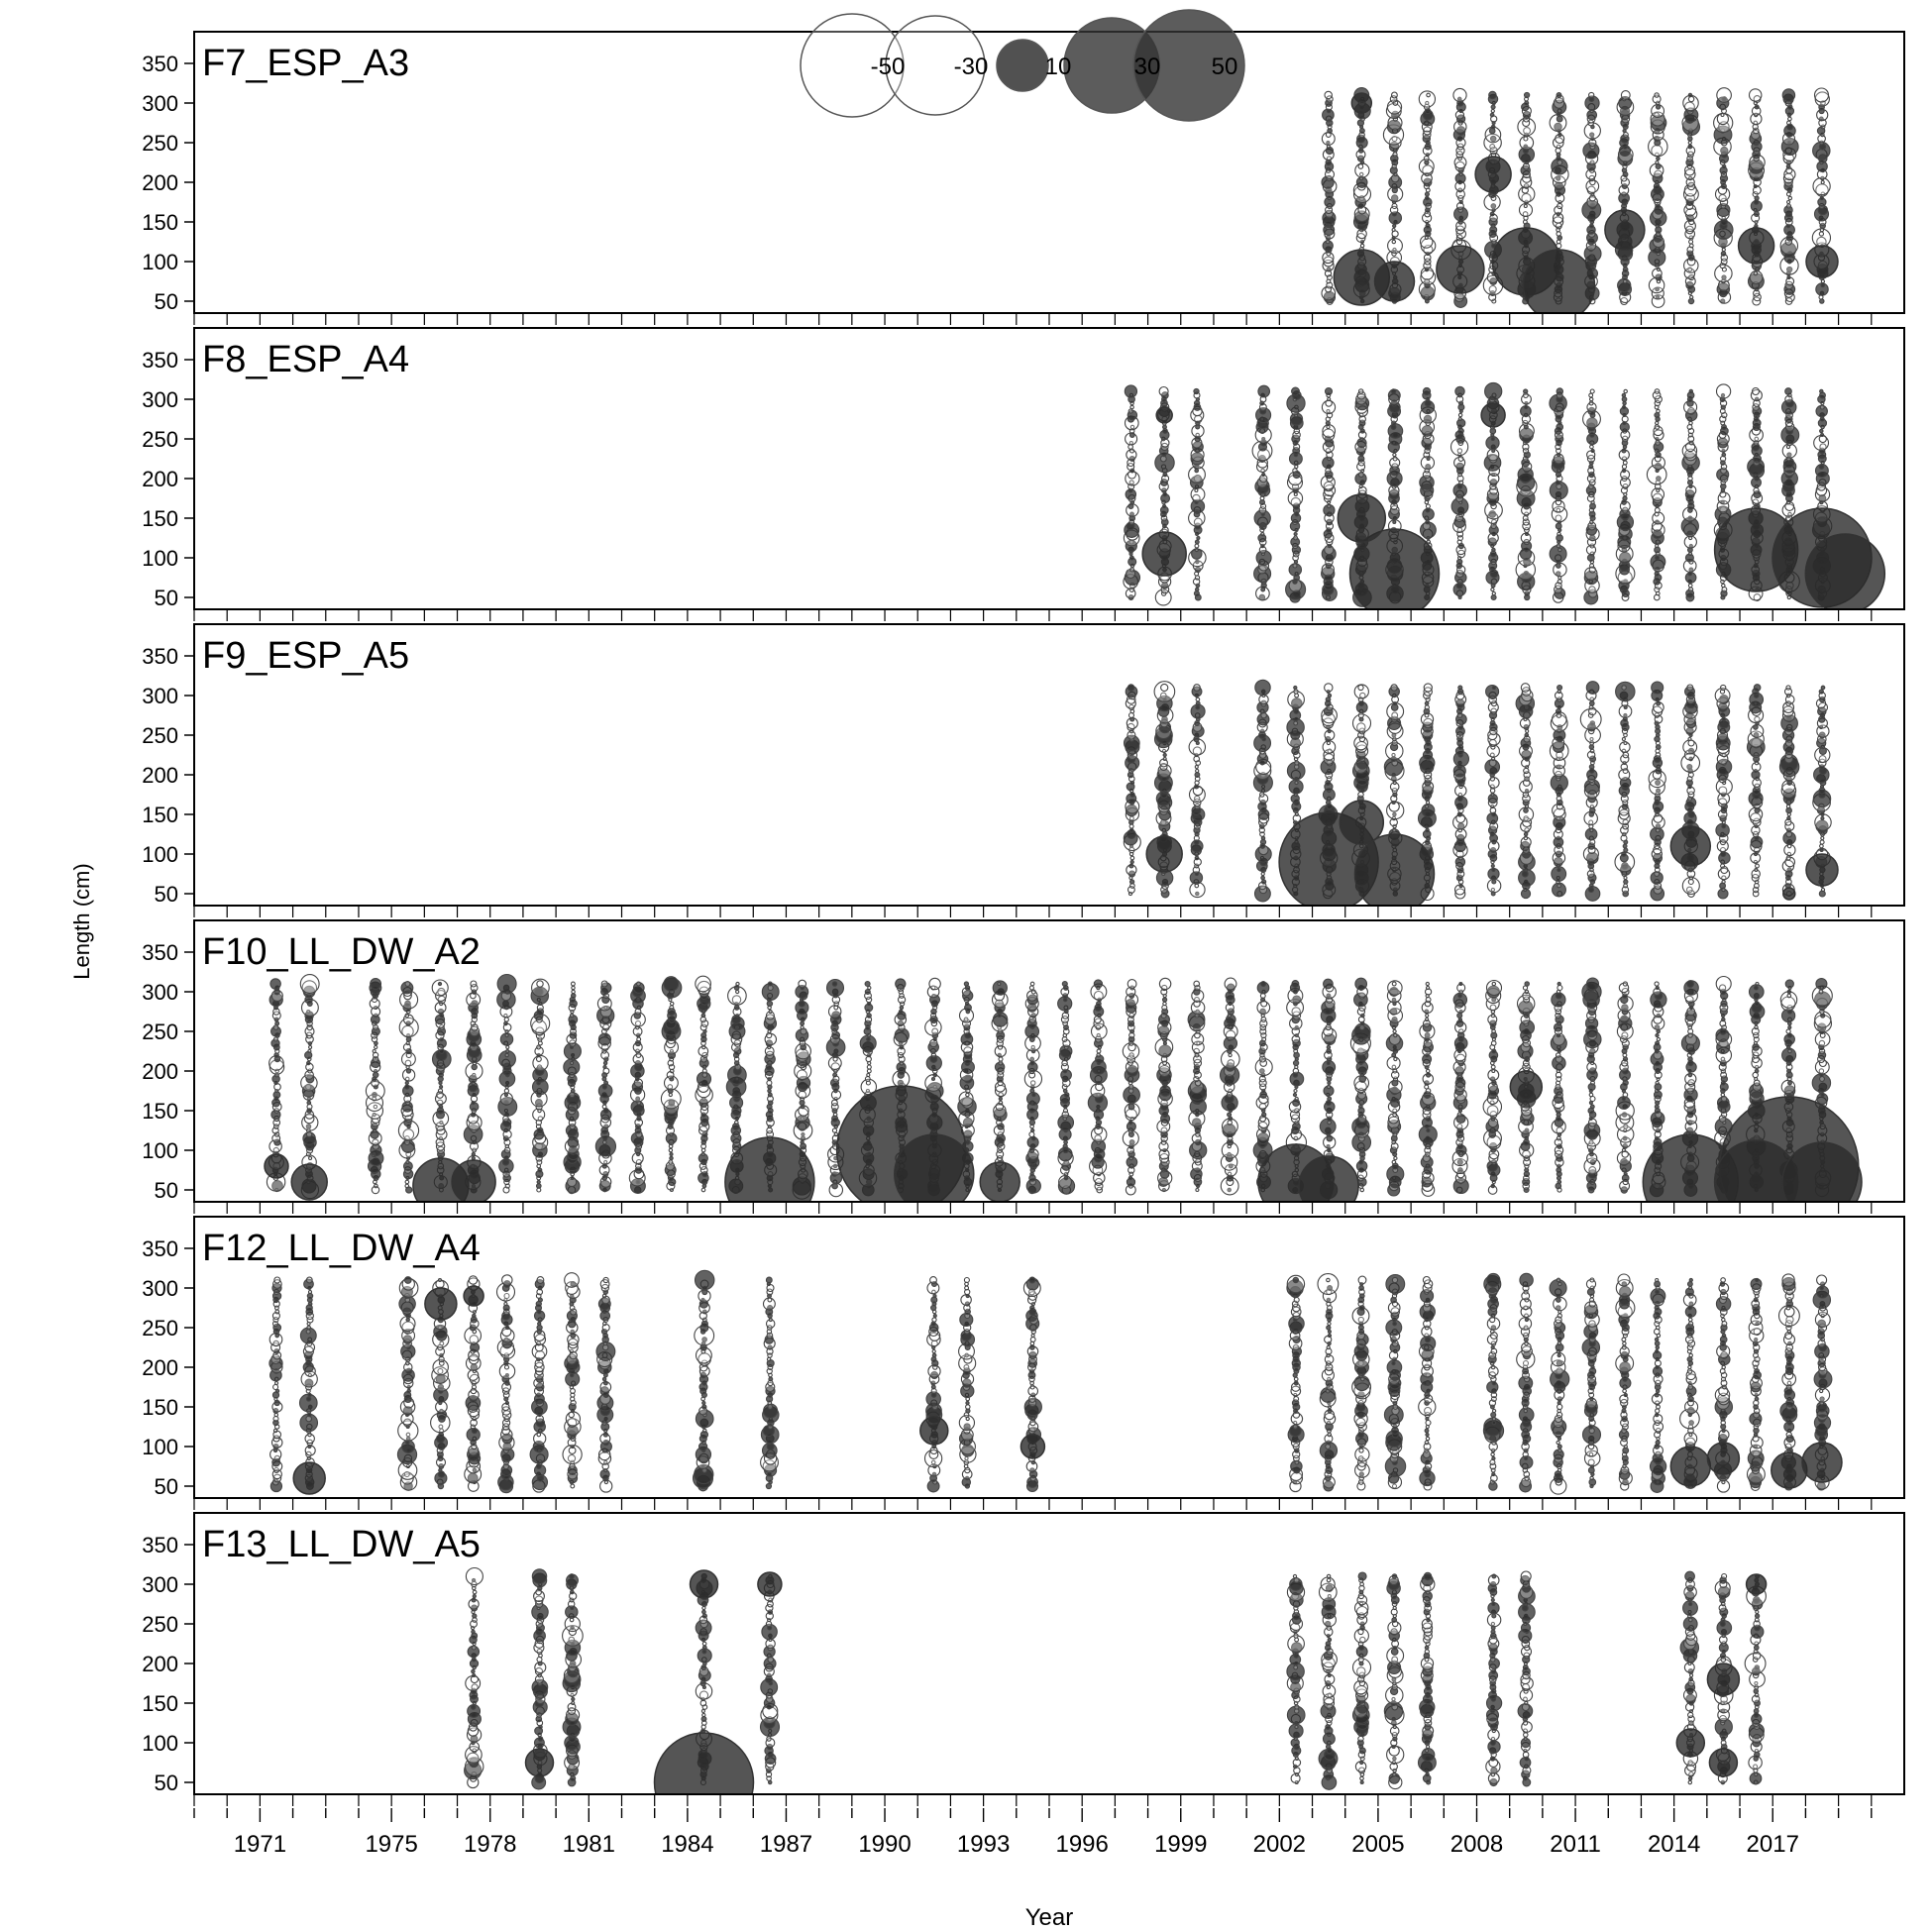 This screenshot has height=1932, width=1932. I want to click on y-tick-label: 100, so click(160, 262).